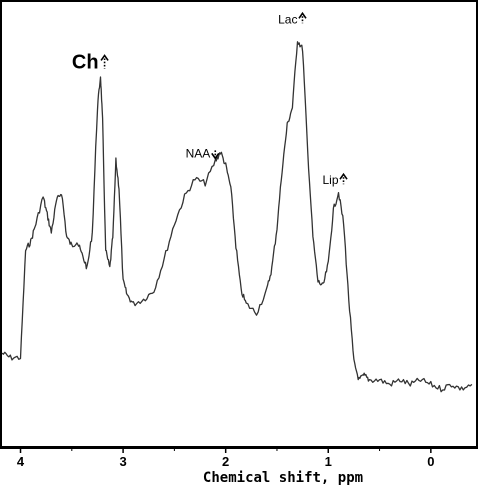 The width and height of the screenshot is (479, 491). I want to click on x-axis-label: Chemical shift, ppm, so click(283, 478).